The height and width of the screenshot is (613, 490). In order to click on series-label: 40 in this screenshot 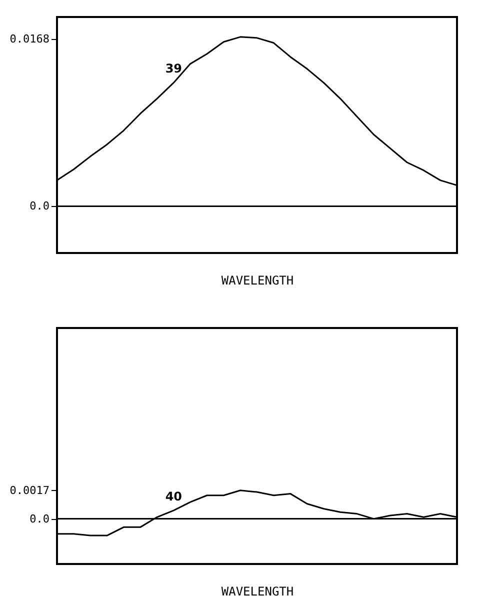, I will do `click(173, 496)`.